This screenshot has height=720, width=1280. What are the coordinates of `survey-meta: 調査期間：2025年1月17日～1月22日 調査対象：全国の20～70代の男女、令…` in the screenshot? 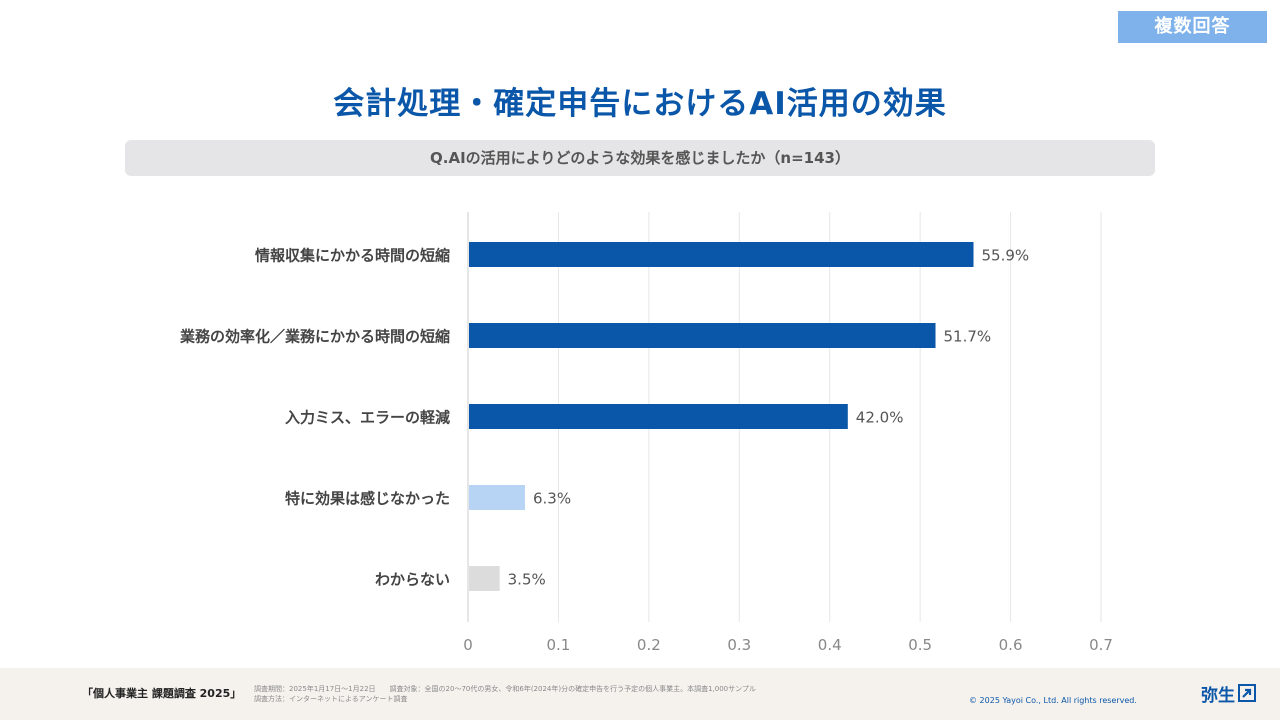 It's located at (604, 694).